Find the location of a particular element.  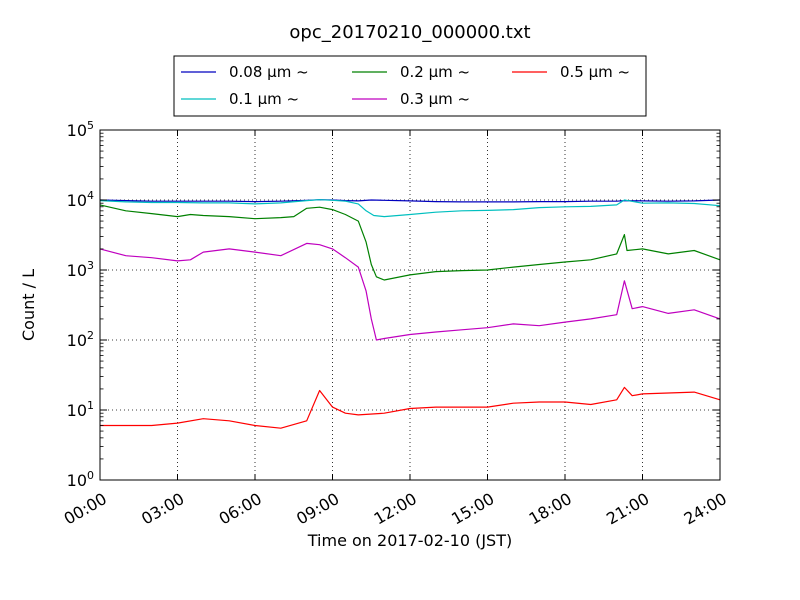

y-axis-label: Count / L is located at coordinates (28, 305).